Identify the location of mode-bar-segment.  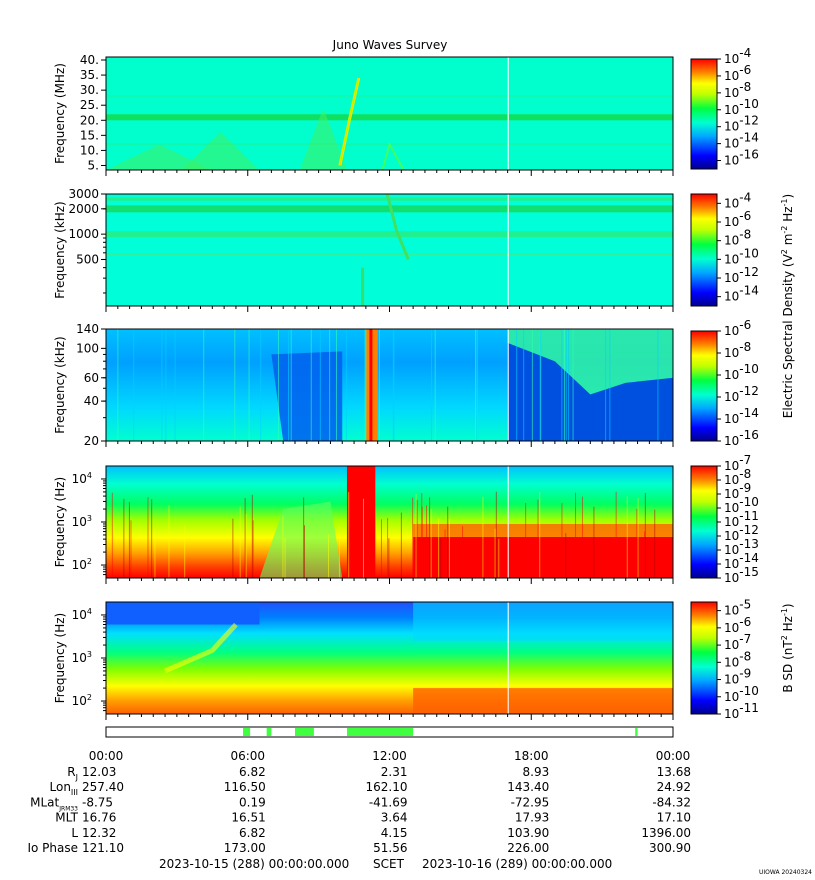
(247, 732).